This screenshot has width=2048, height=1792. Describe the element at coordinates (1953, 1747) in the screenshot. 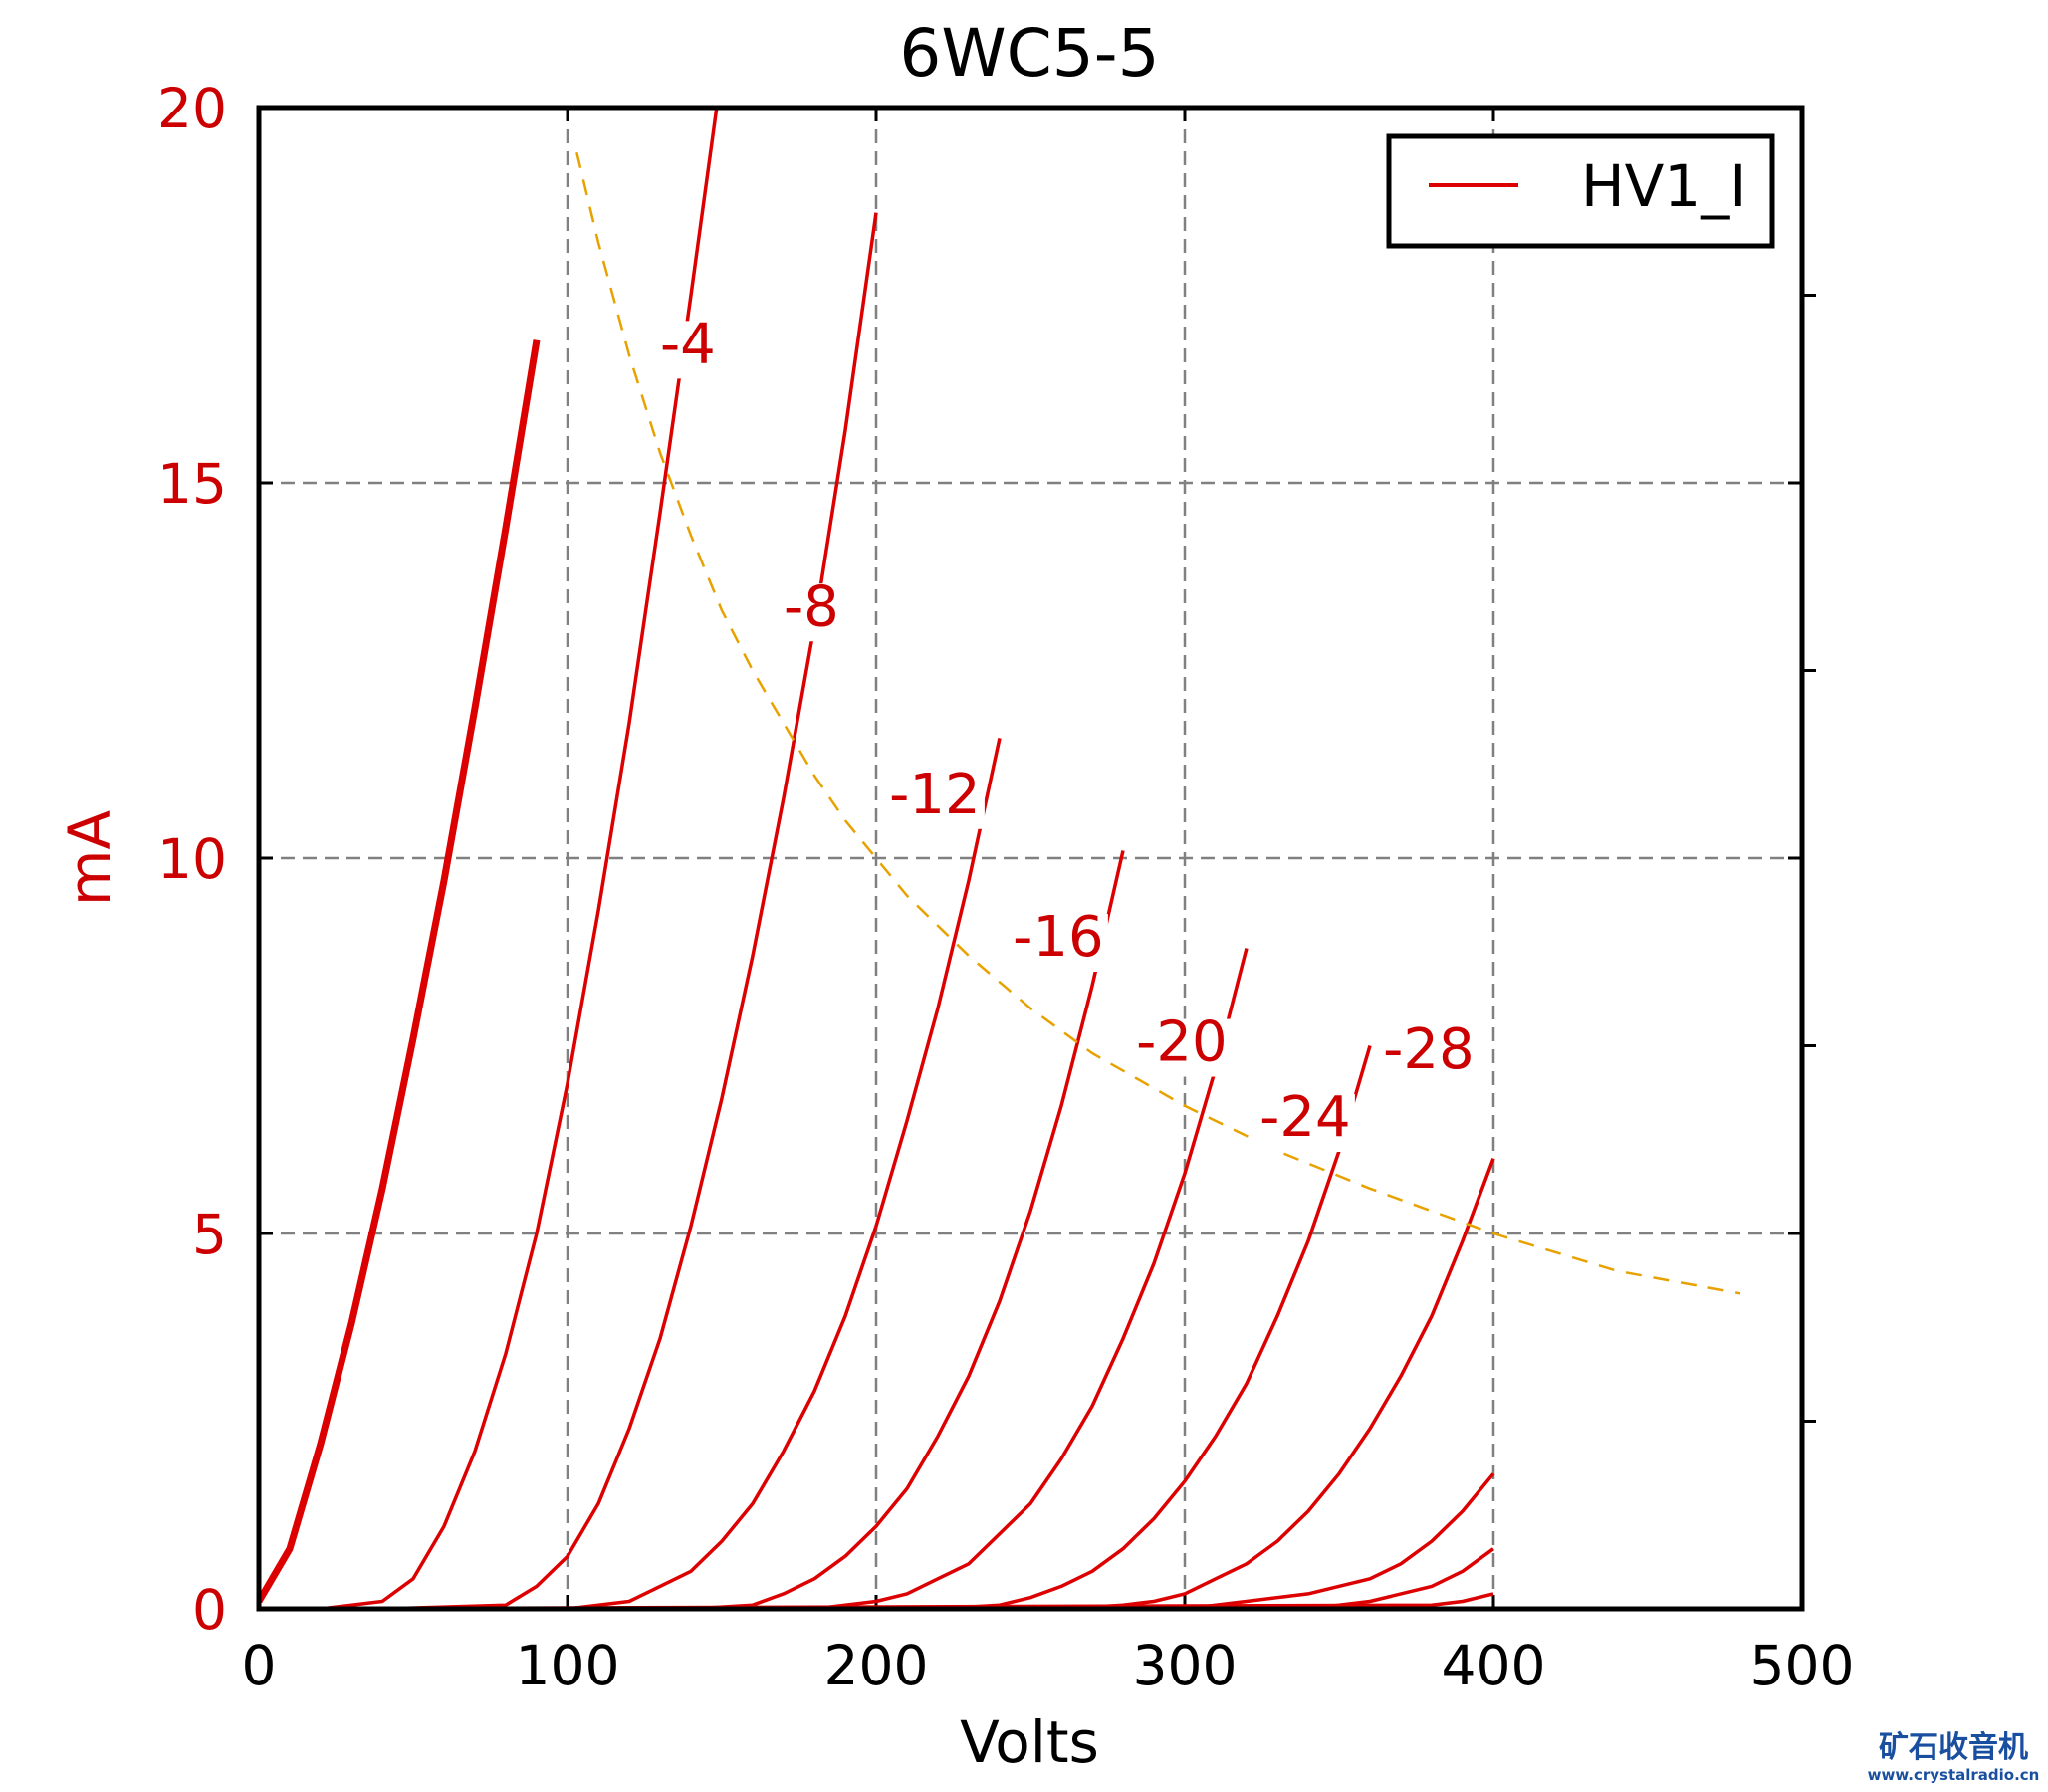

I see `watermark-cn: 矿石收音机` at that location.